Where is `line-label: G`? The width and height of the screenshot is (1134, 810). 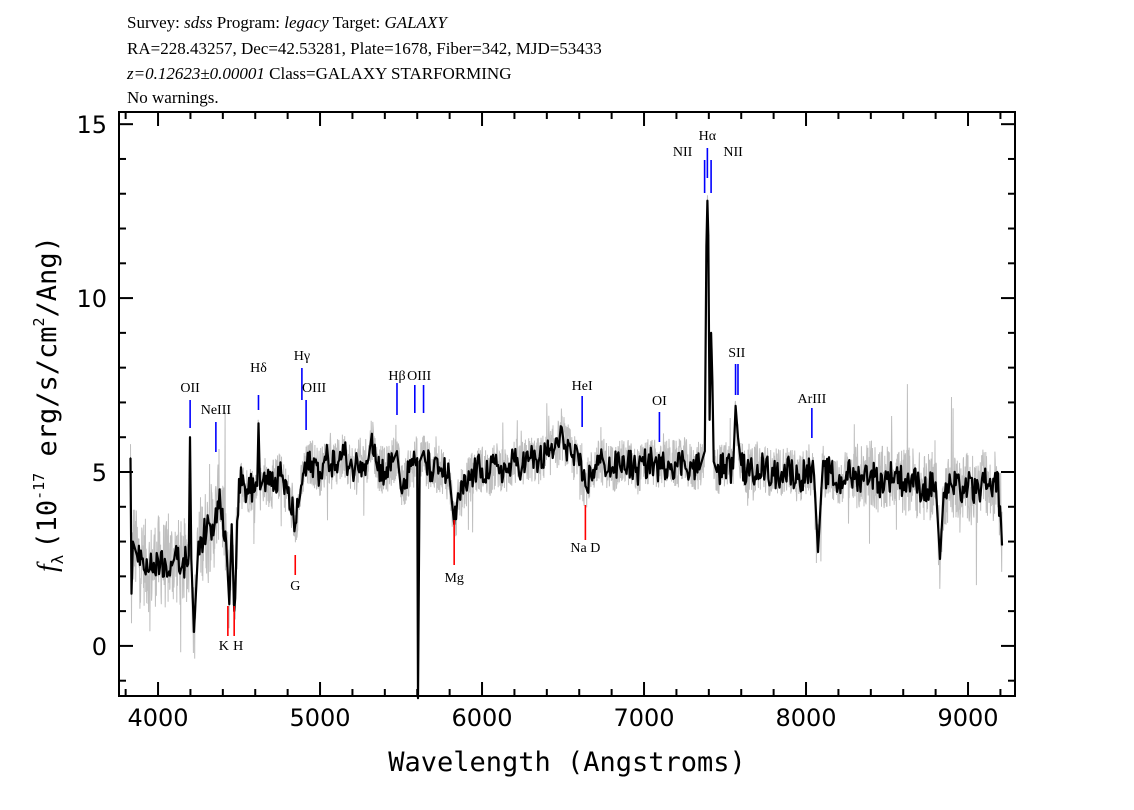
line-label: G is located at coordinates (295, 586).